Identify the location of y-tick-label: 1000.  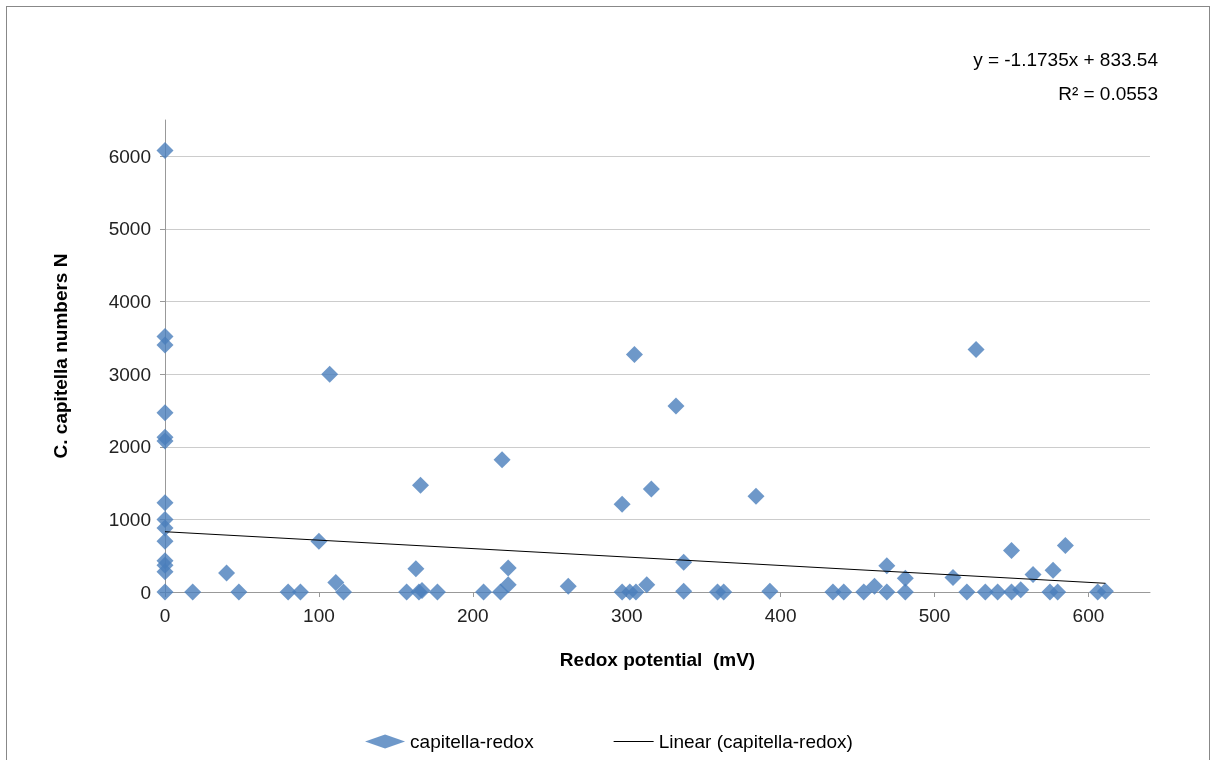
(129, 519).